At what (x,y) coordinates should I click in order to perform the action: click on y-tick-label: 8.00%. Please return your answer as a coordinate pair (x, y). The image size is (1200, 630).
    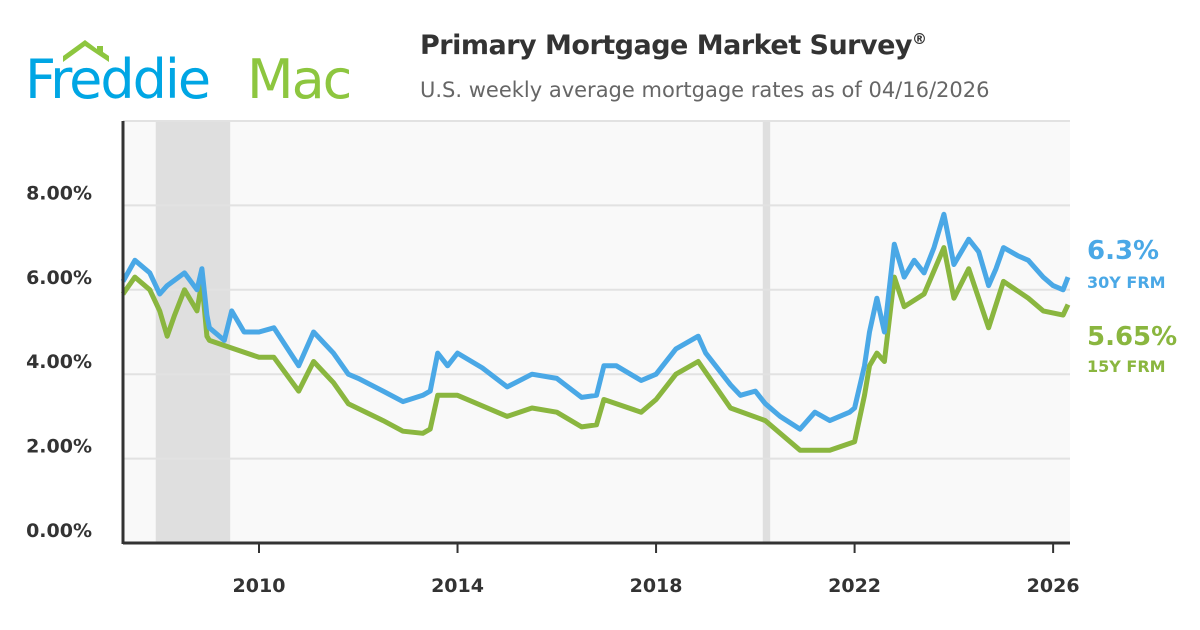
    Looking at the image, I should click on (59, 193).